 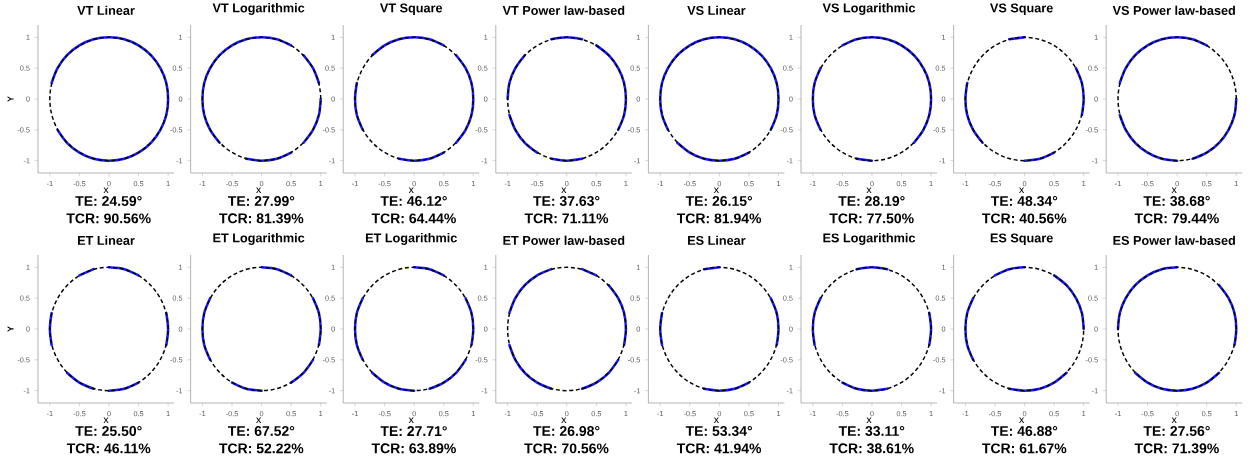 I want to click on chart-title: VS Power law-based, so click(x=1173, y=10).